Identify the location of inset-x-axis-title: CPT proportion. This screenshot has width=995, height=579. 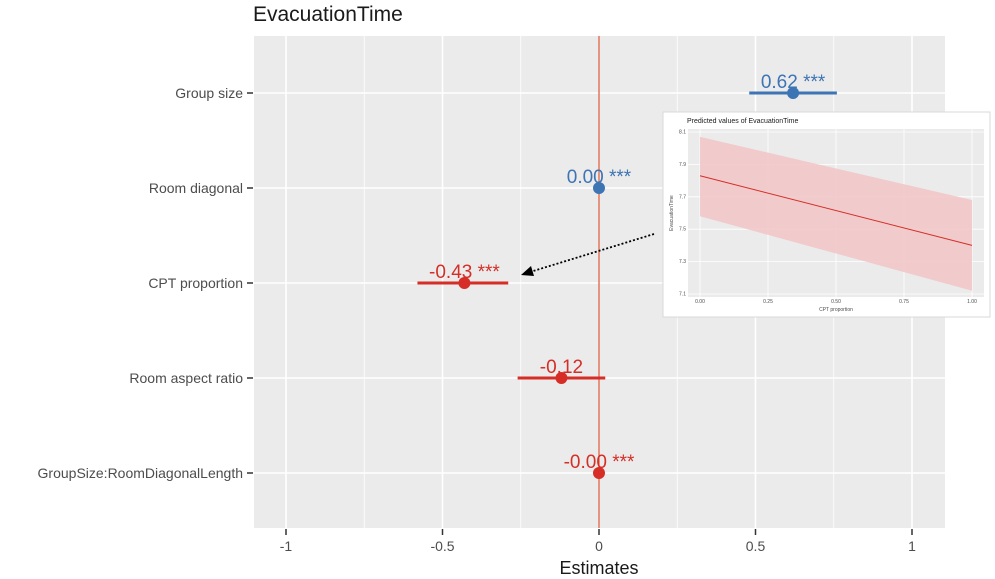
(836, 310).